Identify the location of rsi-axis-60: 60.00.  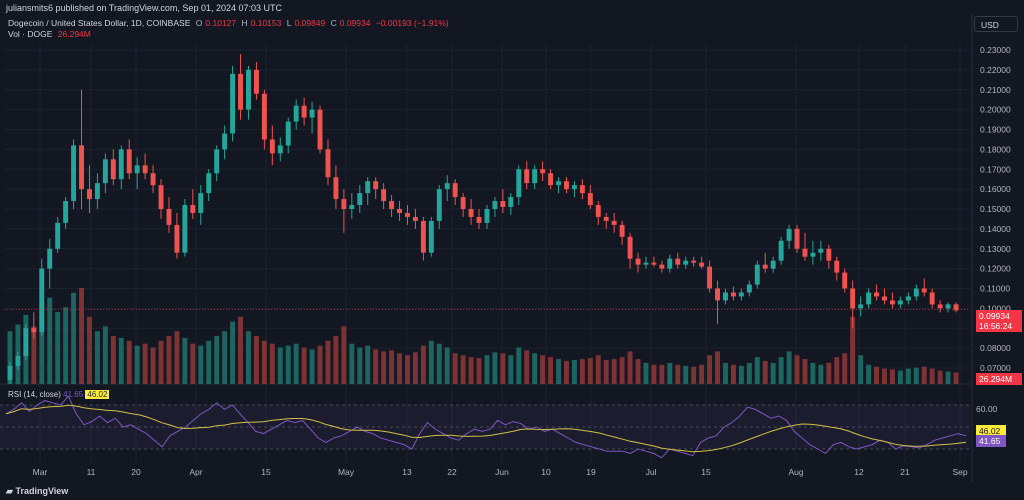
(987, 409).